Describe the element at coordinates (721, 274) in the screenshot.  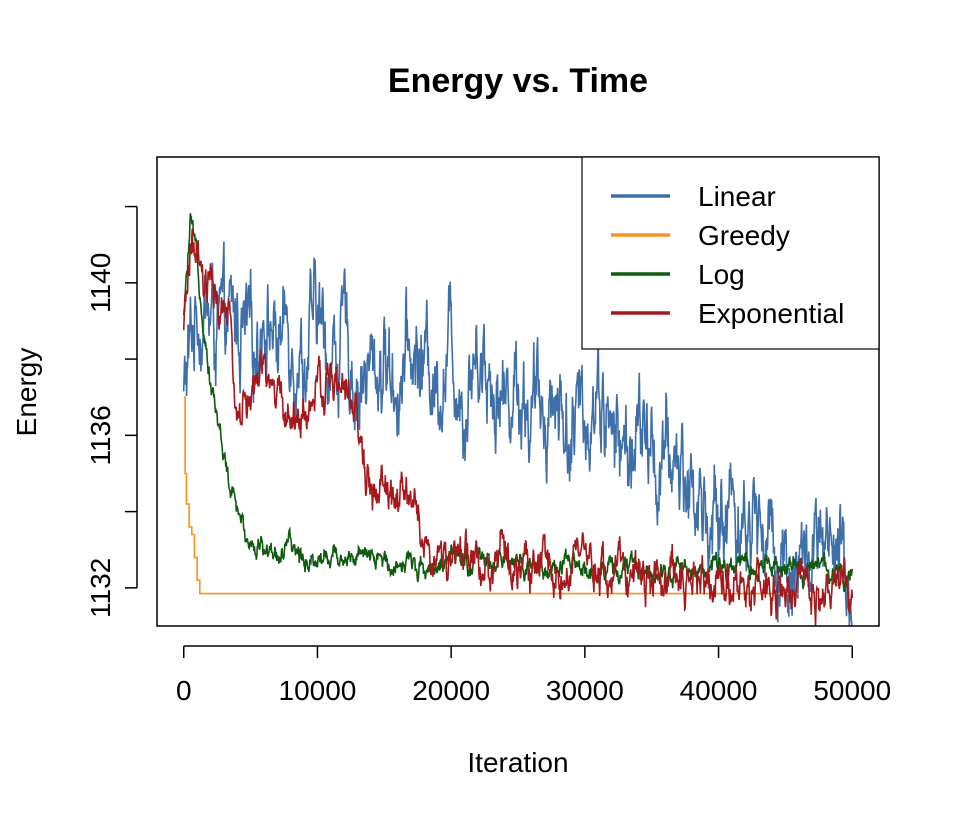
I see `legend-label-log: Log` at that location.